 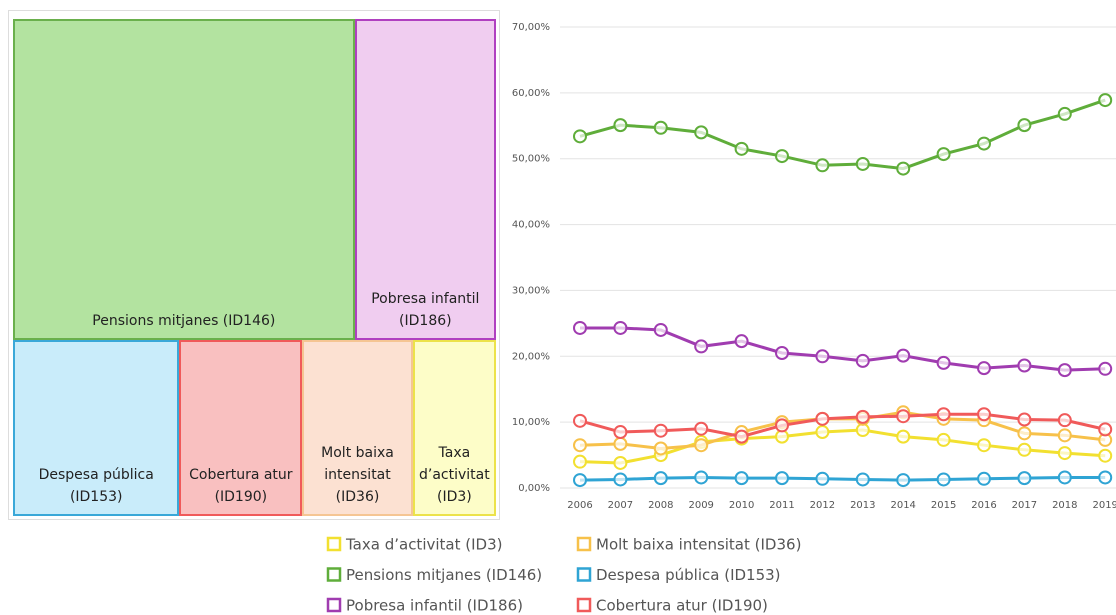 I want to click on treemap-cell: Molt baixa intensitat (ID36), so click(x=357, y=428).